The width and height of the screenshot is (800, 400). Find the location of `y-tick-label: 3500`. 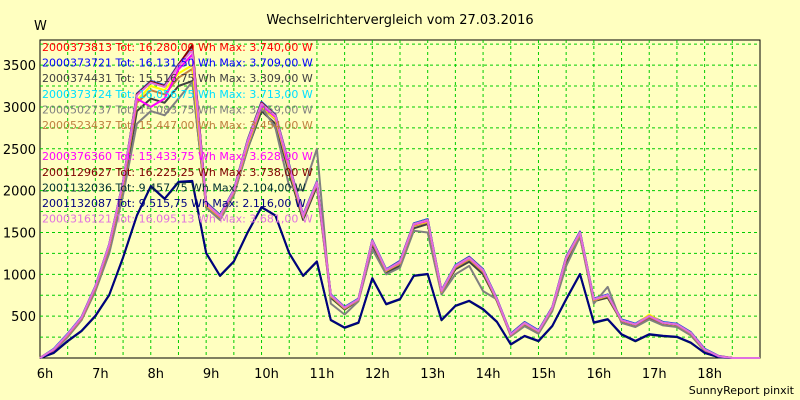

y-tick-label: 3500 is located at coordinates (19, 66).